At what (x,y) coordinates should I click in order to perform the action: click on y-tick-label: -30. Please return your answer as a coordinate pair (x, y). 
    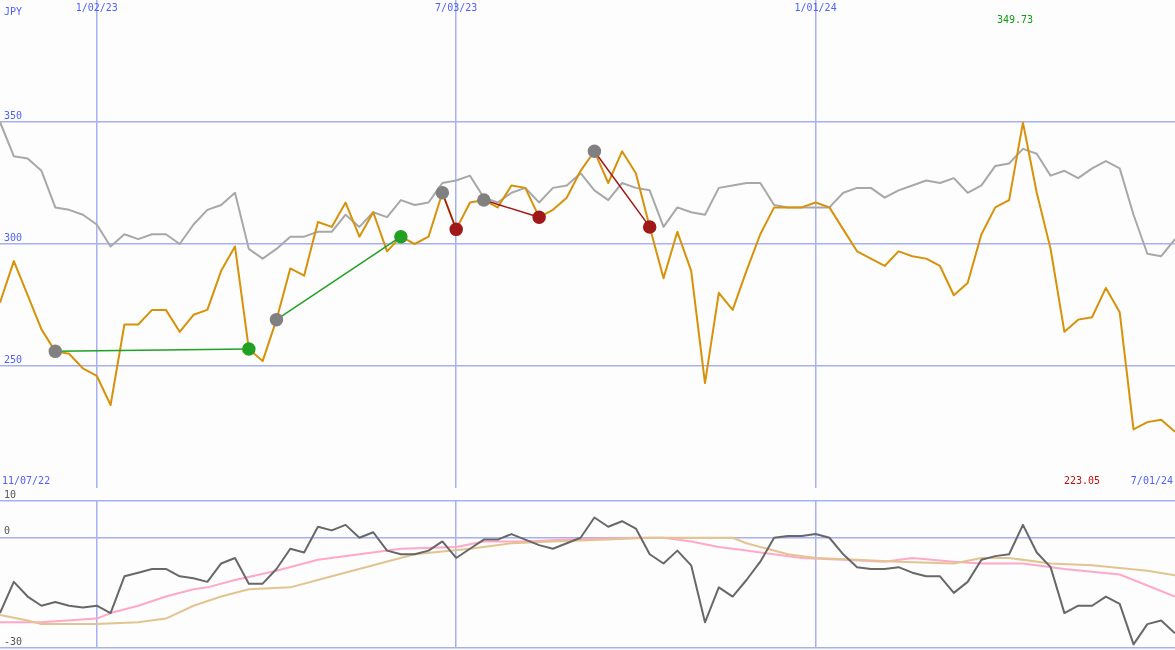
    Looking at the image, I should click on (13, 641).